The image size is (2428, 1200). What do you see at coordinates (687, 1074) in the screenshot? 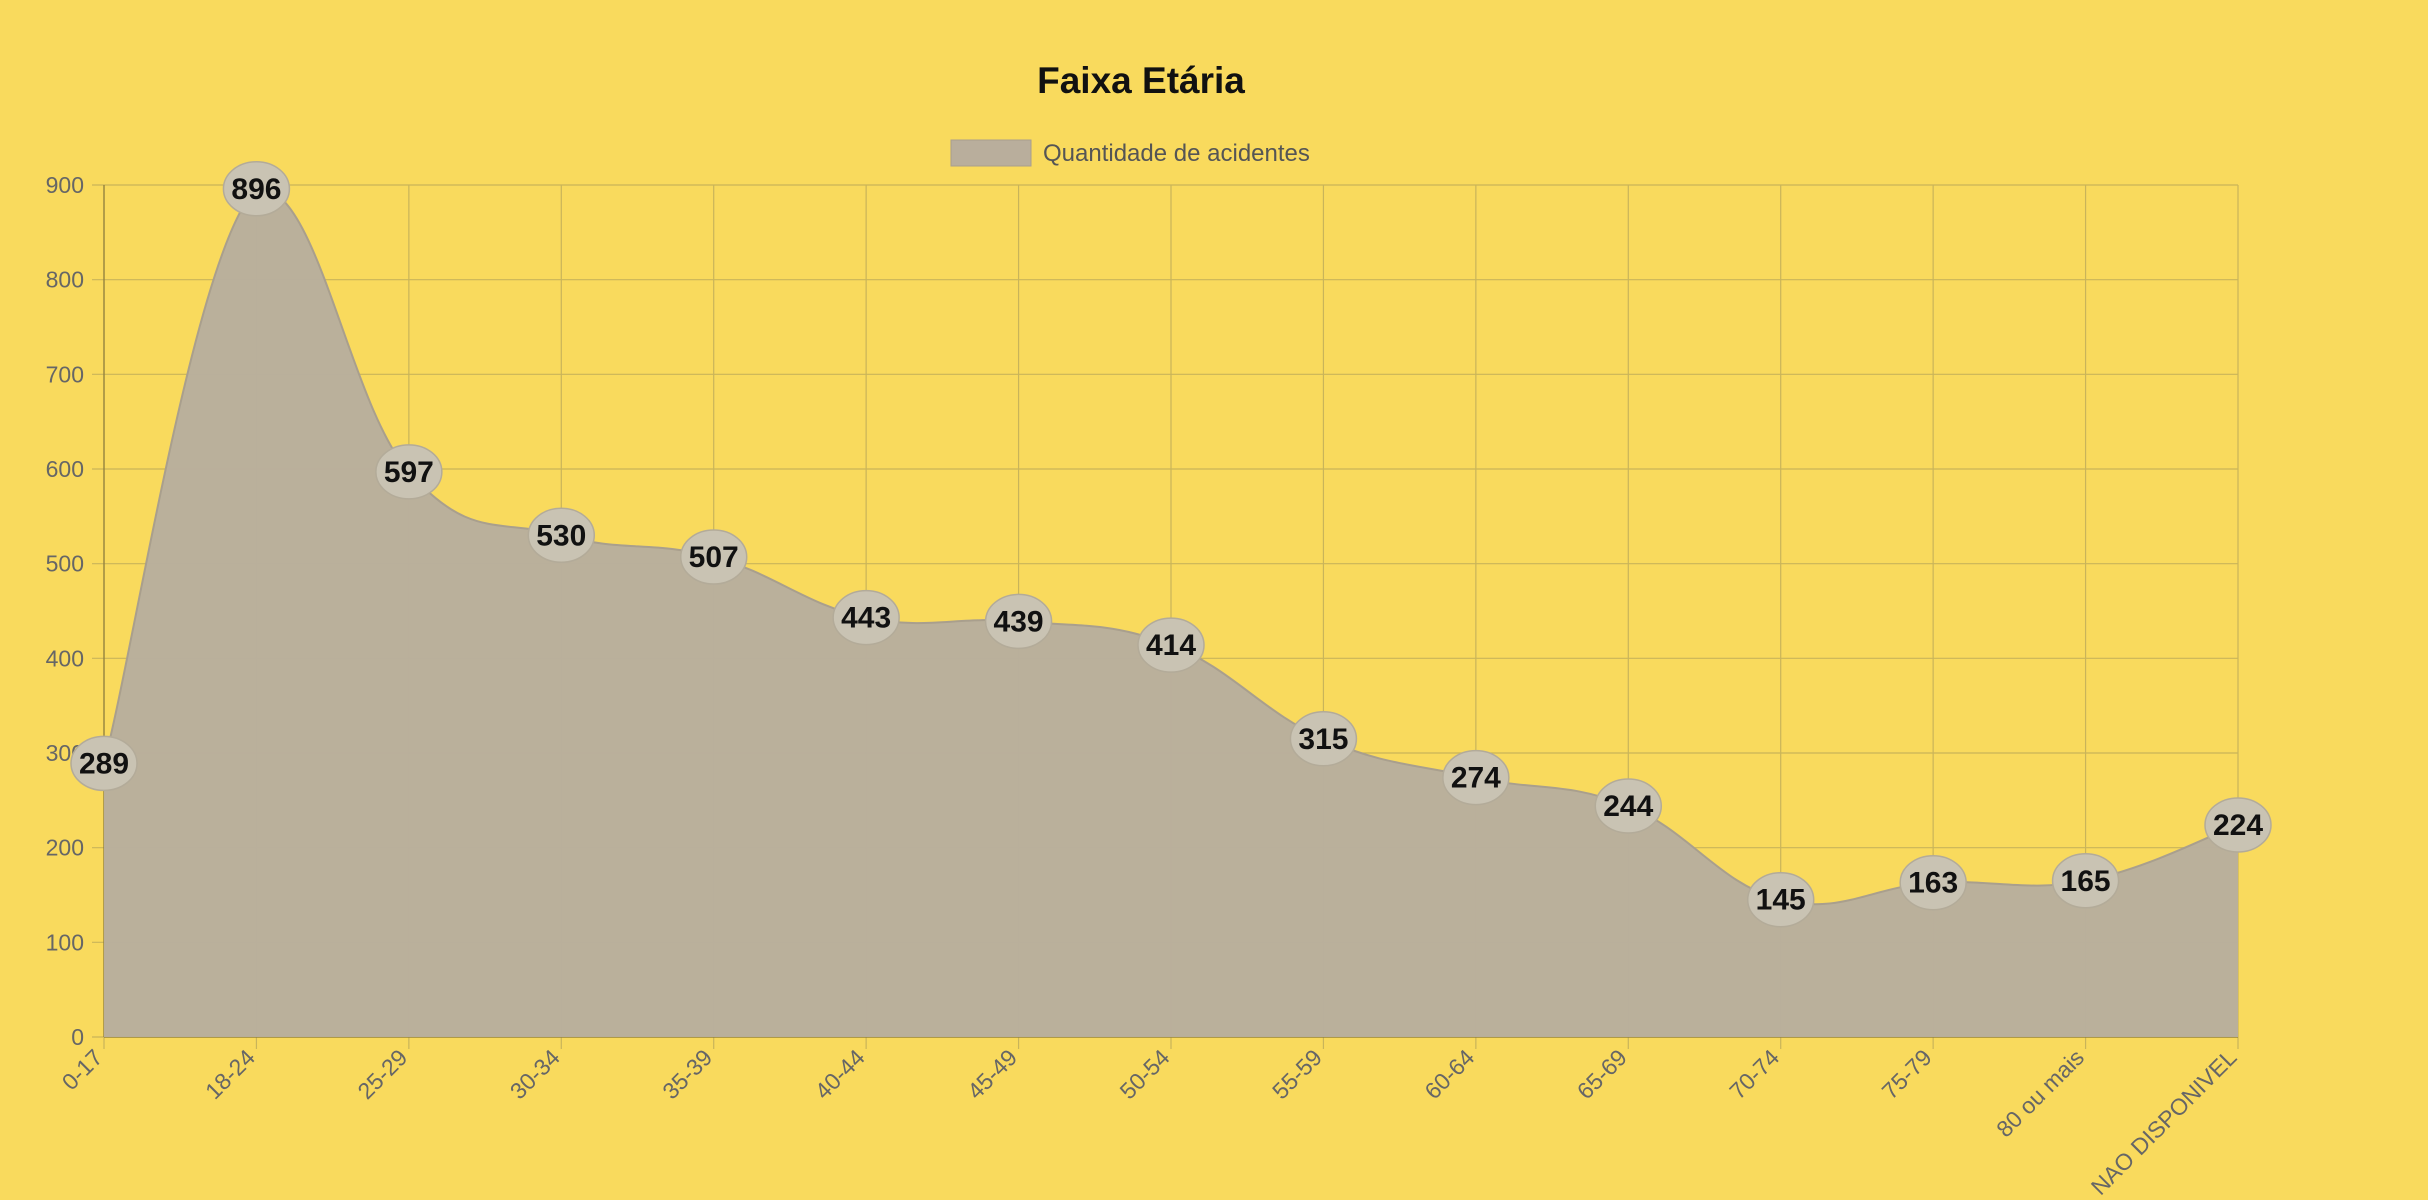
I see `x-tick-label: 35-39` at bounding box center [687, 1074].